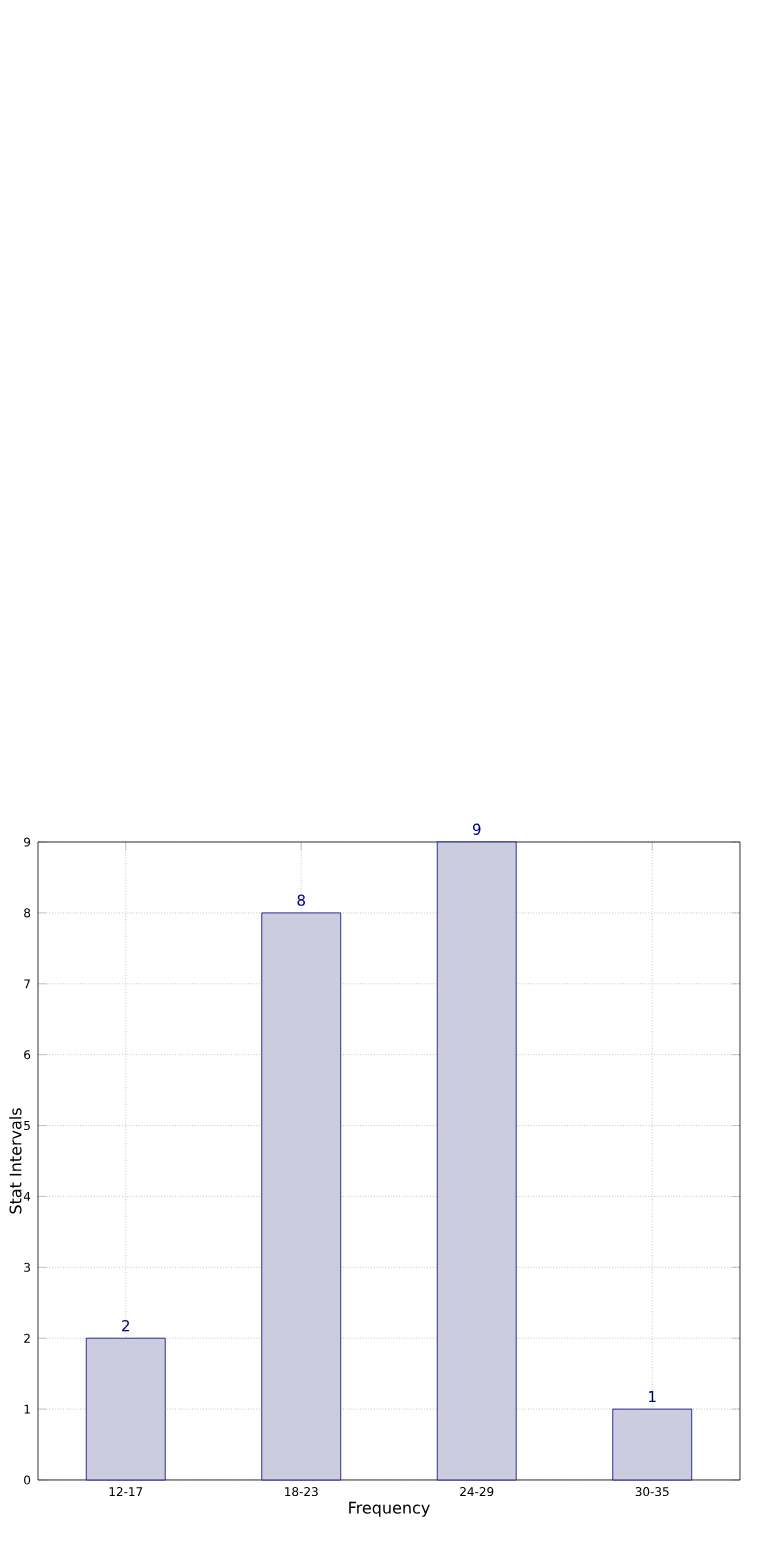 This screenshot has height=1560, width=780. What do you see at coordinates (15, 1161) in the screenshot?
I see `y-axis-title: Stat Intervals` at bounding box center [15, 1161].